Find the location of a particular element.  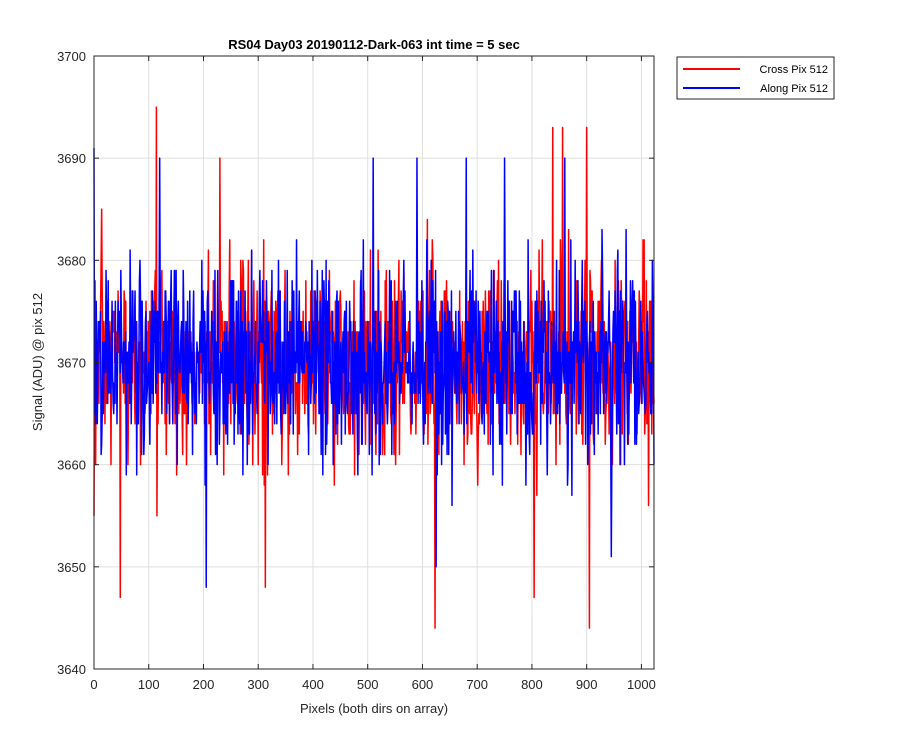

x-tick-label: 500 is located at coordinates (368, 684).